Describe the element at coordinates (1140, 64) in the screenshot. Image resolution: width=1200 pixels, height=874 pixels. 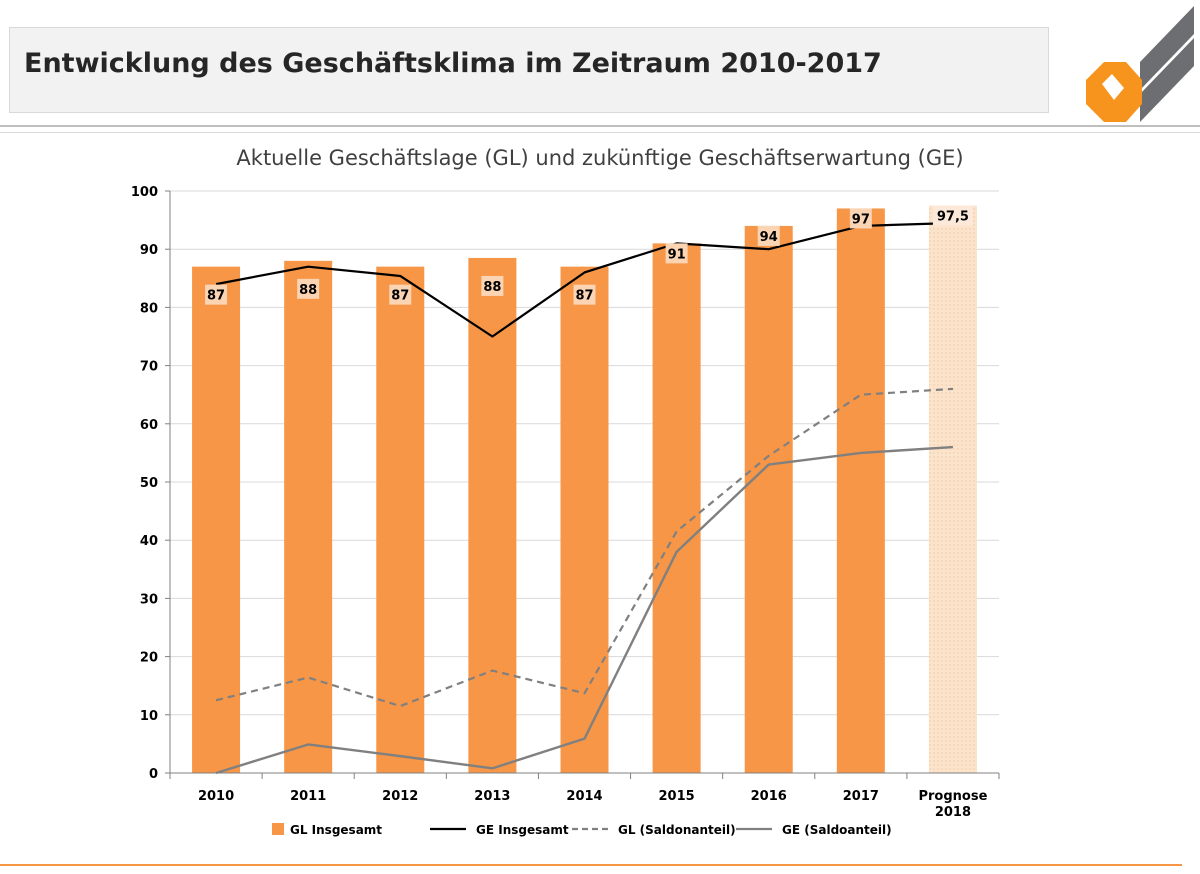
I see `company-logo-icon` at that location.